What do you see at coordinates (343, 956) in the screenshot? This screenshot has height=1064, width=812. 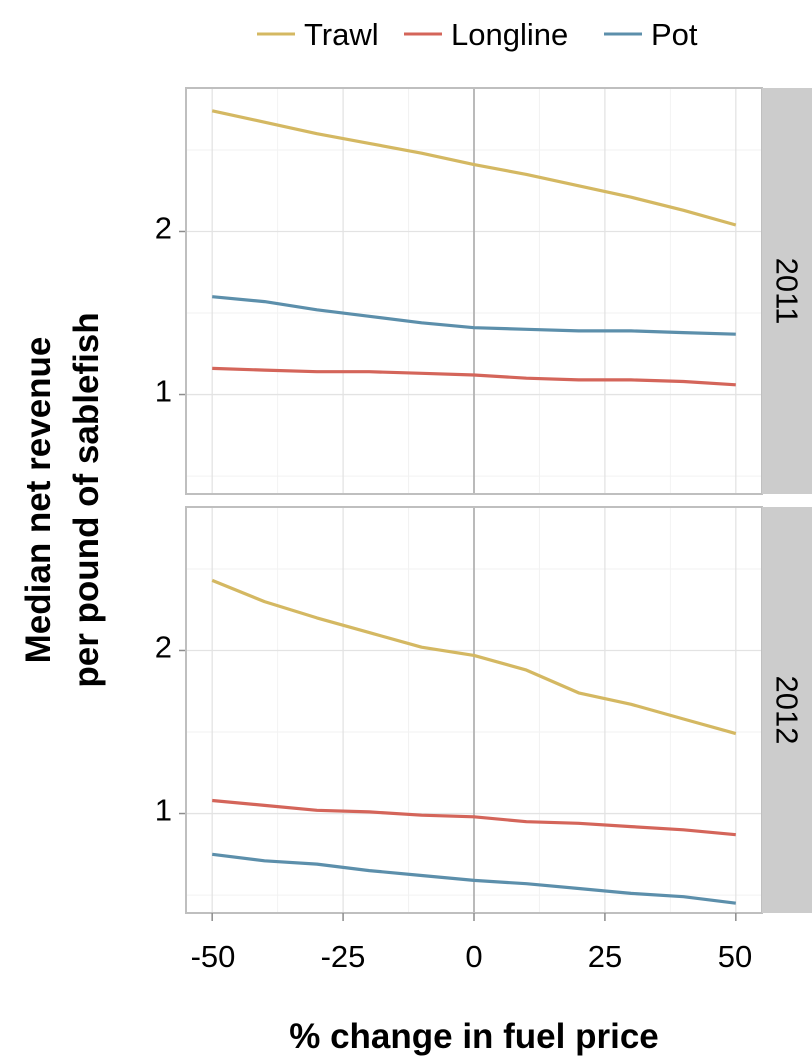 I see `x-tick-label: -25` at bounding box center [343, 956].